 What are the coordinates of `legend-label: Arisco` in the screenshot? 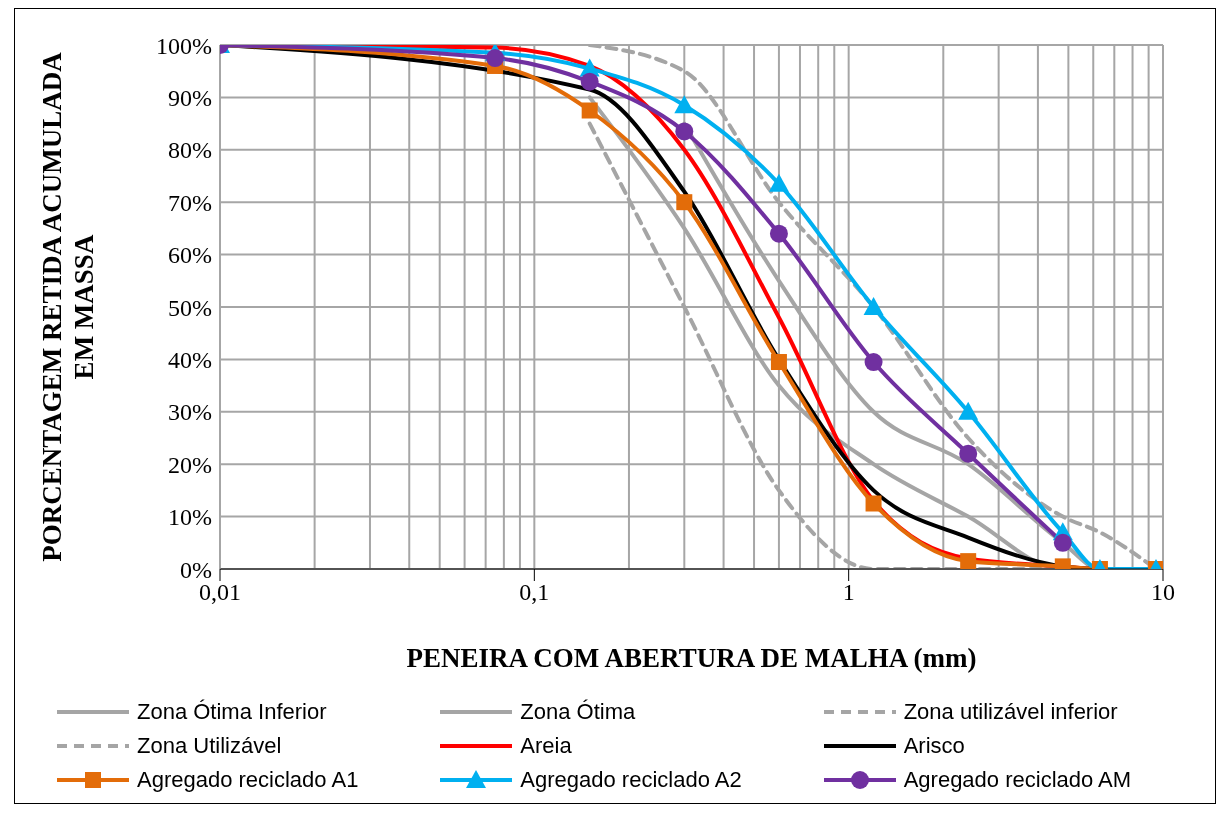 It's located at (934, 746).